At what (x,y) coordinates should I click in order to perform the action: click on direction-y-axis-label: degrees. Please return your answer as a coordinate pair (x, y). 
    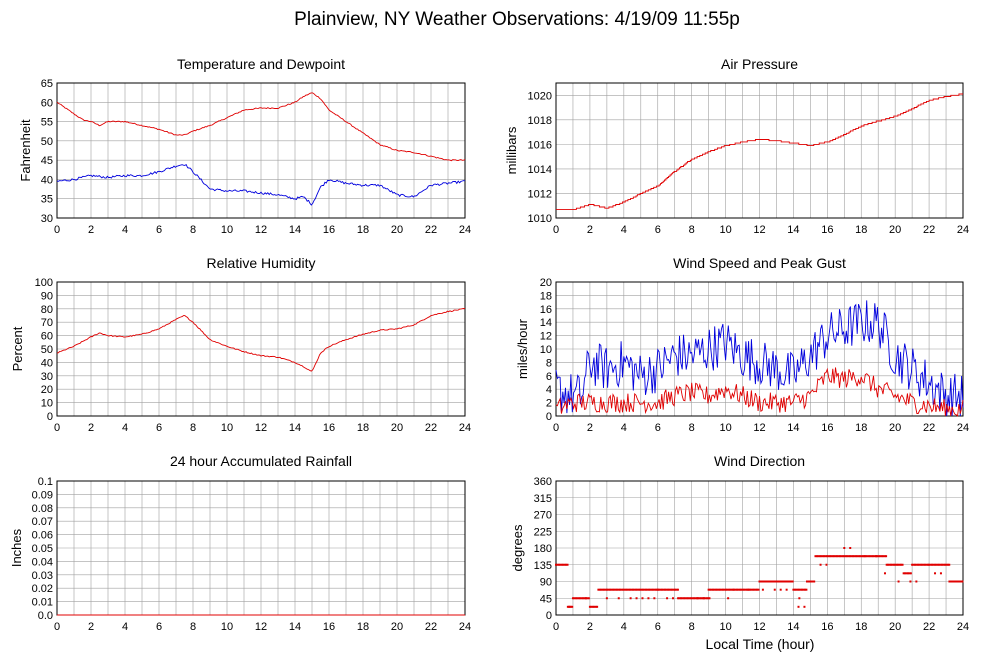
    Looking at the image, I should click on (517, 547).